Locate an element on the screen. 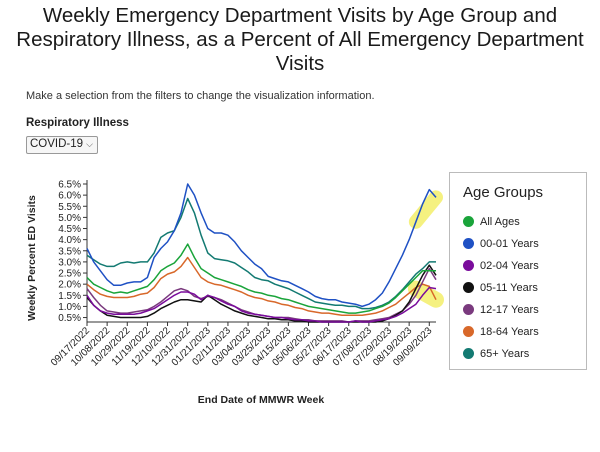  legend-item: 18-64 Years is located at coordinates (501, 335).